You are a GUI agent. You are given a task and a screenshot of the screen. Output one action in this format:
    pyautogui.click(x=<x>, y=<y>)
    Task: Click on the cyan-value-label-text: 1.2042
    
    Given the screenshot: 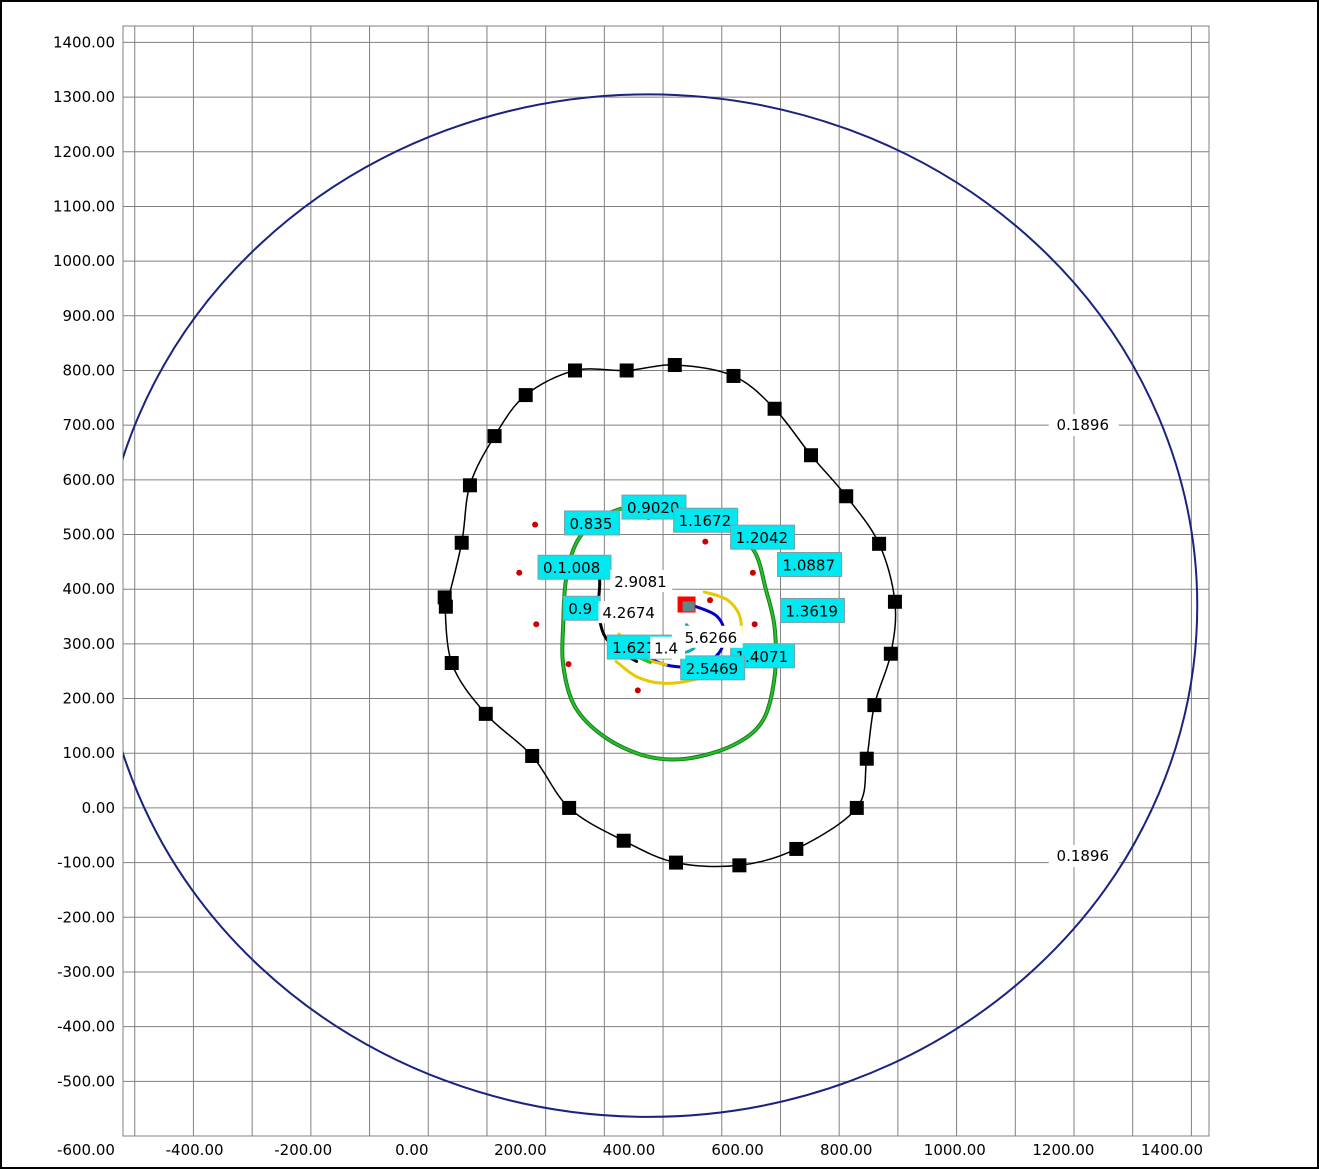 What is the action you would take?
    pyautogui.click(x=762, y=538)
    